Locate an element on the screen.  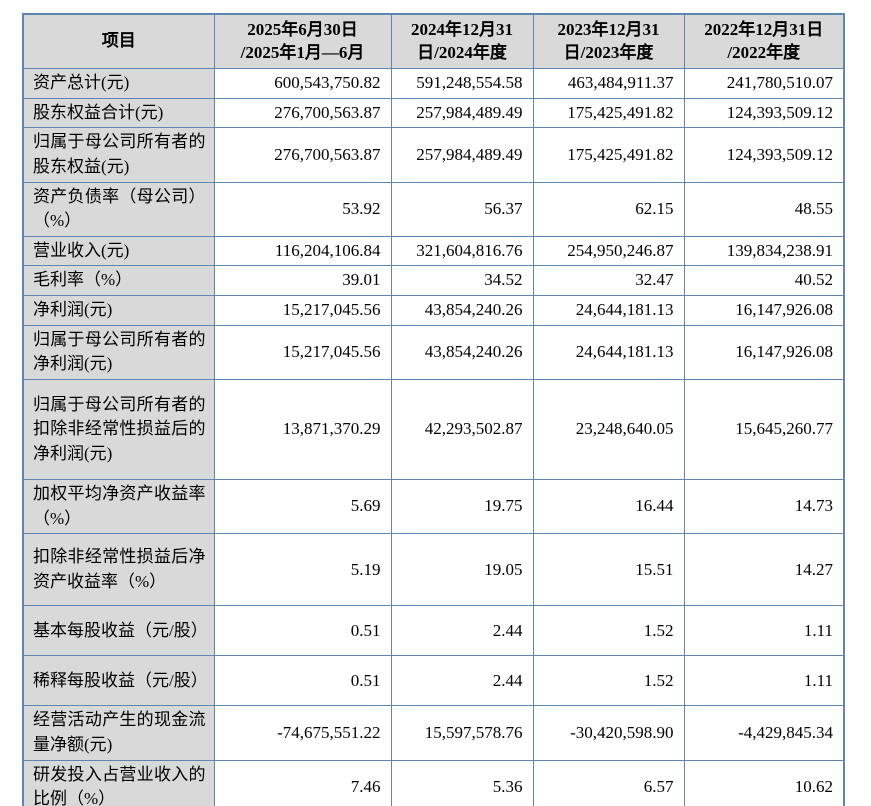
row-label: 归属于母公司所有者的净利润(元) is located at coordinates (118, 352).